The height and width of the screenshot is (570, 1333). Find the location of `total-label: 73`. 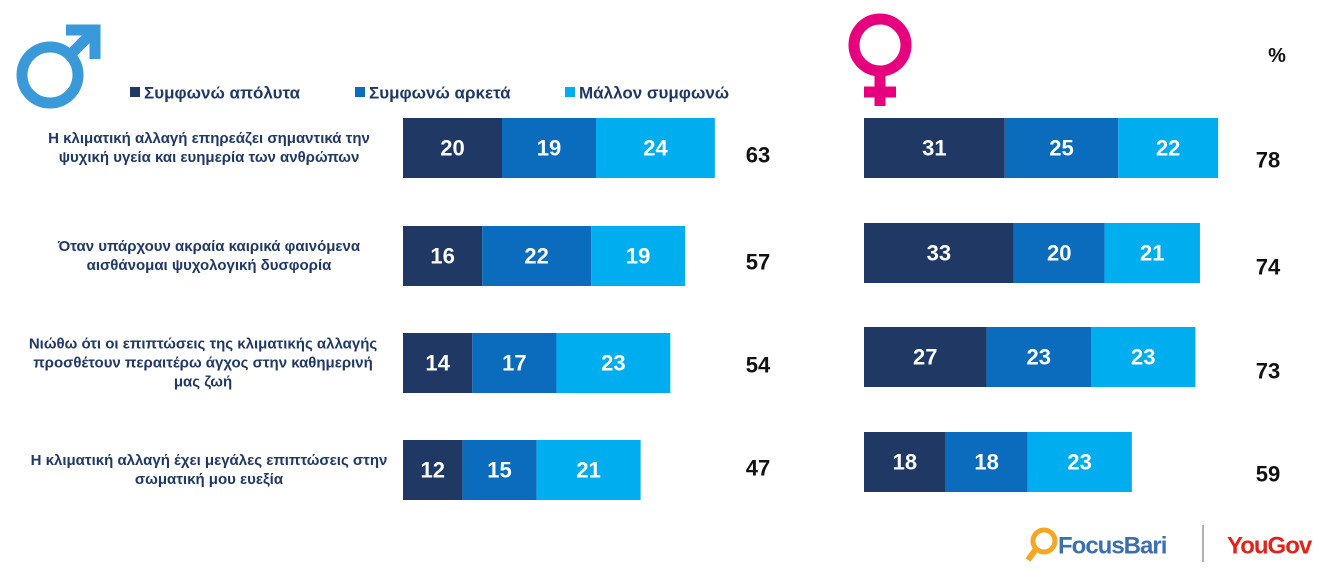

total-label: 73 is located at coordinates (1268, 371).